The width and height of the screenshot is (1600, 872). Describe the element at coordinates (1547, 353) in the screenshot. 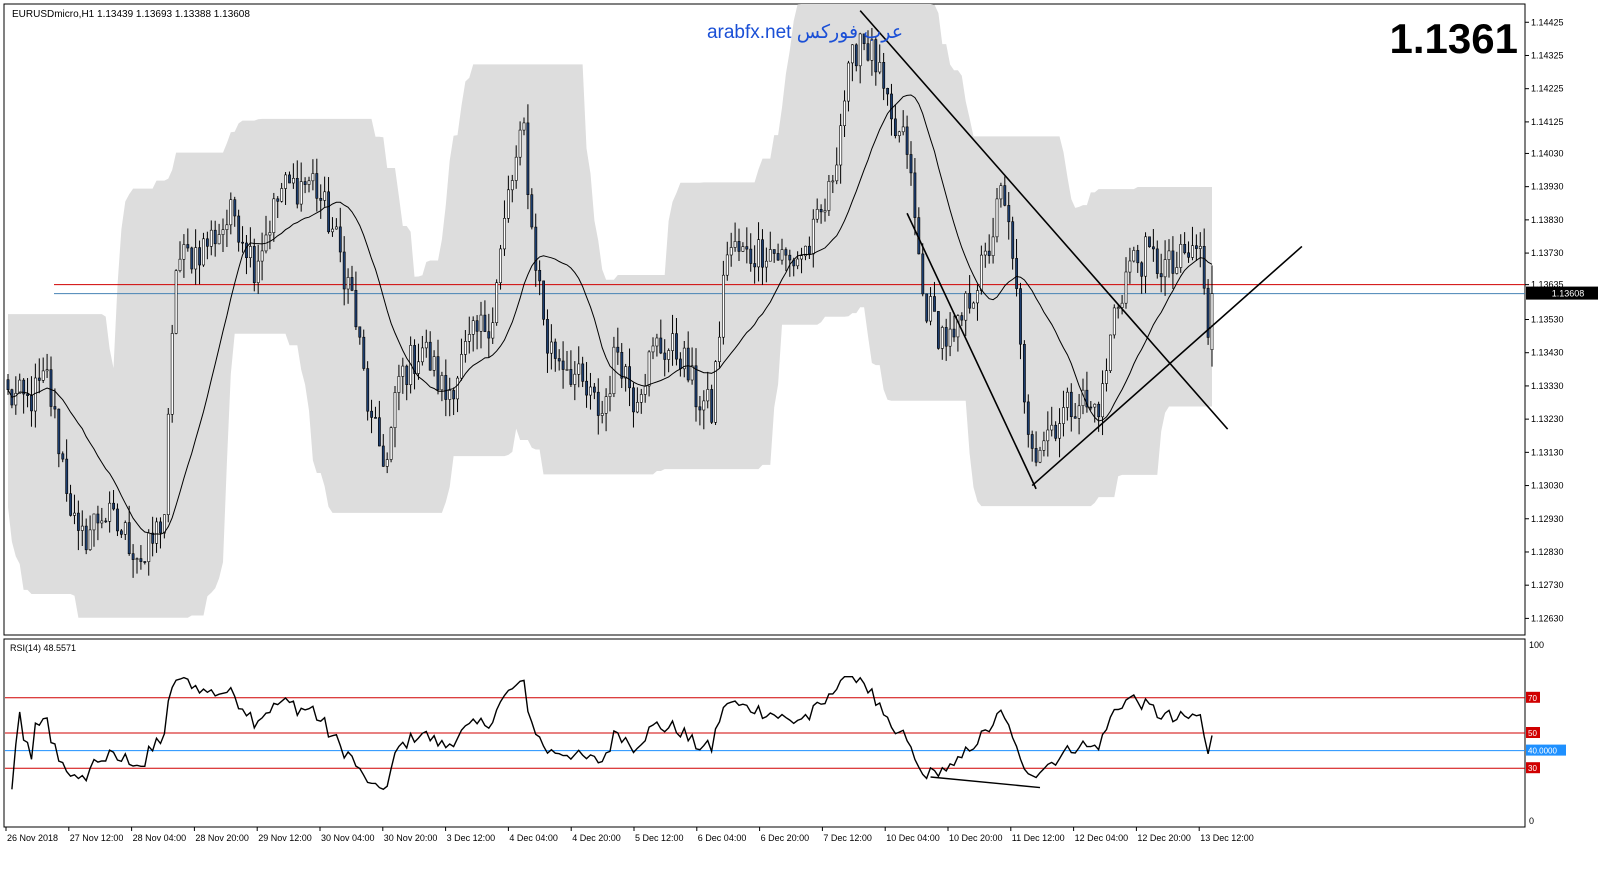

I see `price-tick-label: 1.13430` at that location.